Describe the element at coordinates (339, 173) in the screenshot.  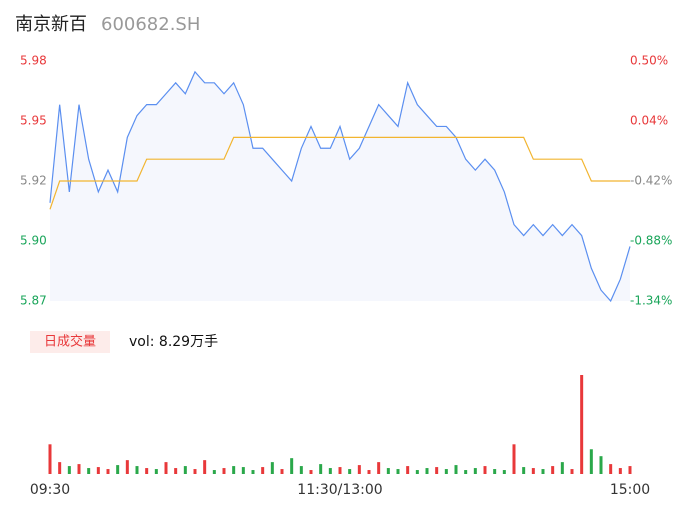
I see `average-line` at that location.